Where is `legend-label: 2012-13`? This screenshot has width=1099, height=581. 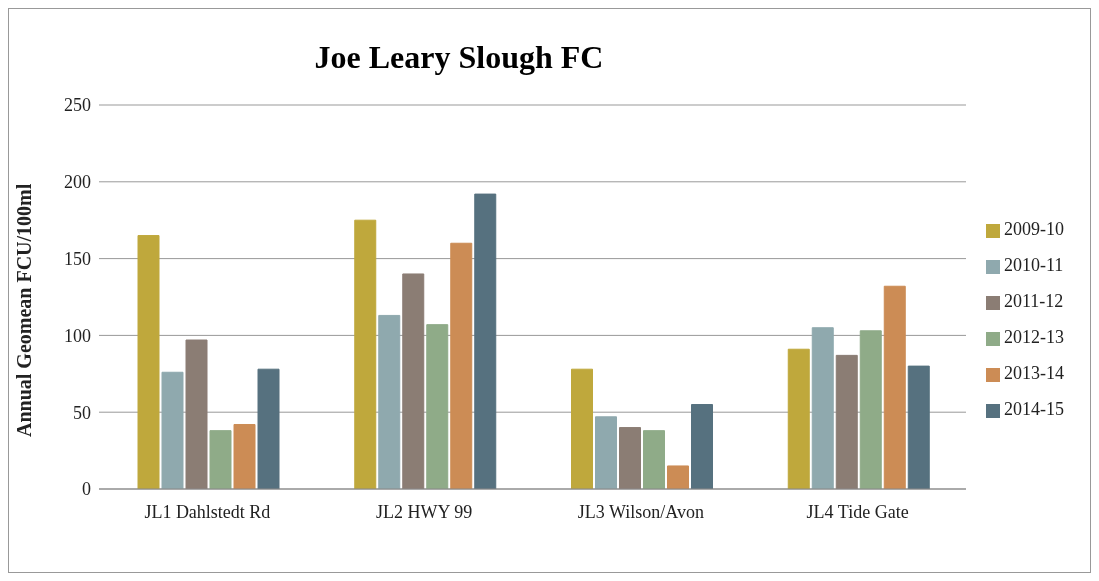
legend-label: 2012-13 is located at coordinates (1034, 337).